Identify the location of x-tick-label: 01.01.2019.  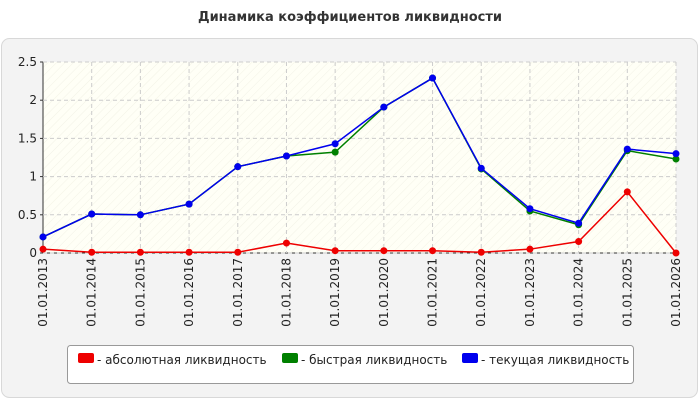
(335, 292).